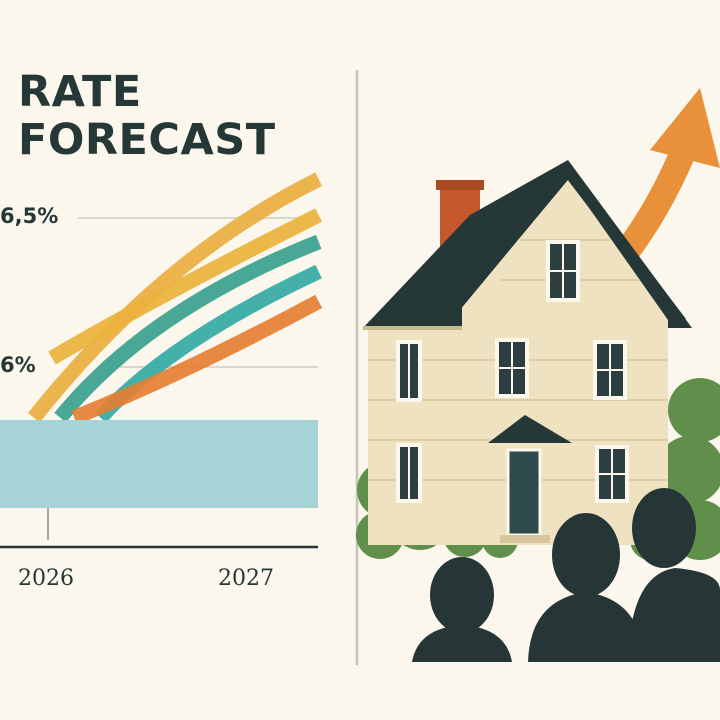  Describe the element at coordinates (147, 140) in the screenshot. I see `title-line-2: FORECAST` at that location.